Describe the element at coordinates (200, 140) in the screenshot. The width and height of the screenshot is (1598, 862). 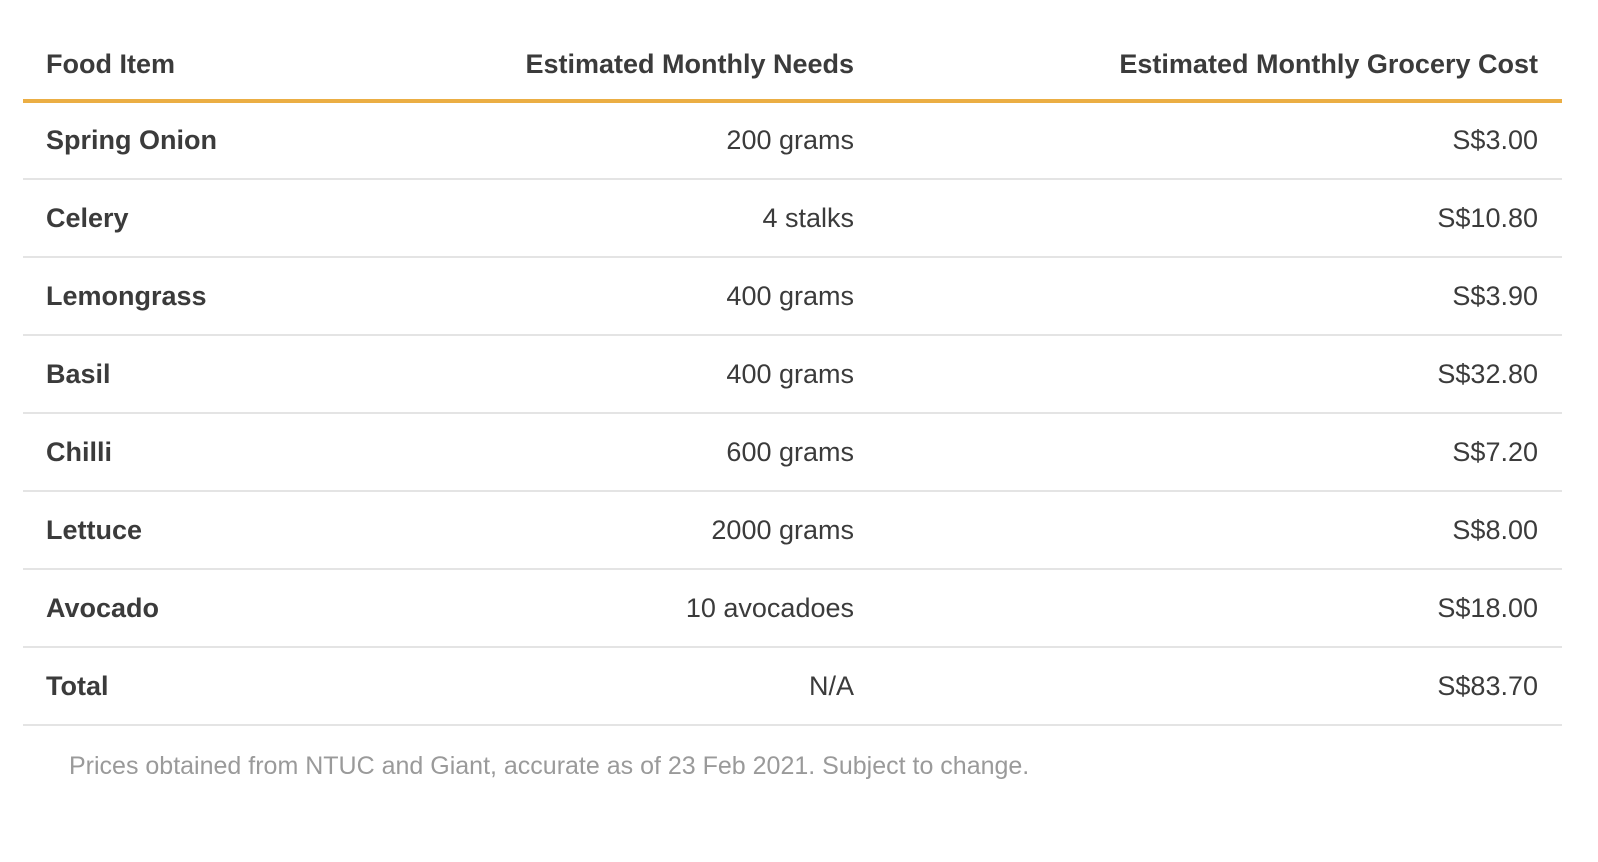
I see `cell-food-item: Spring Onion` at that location.